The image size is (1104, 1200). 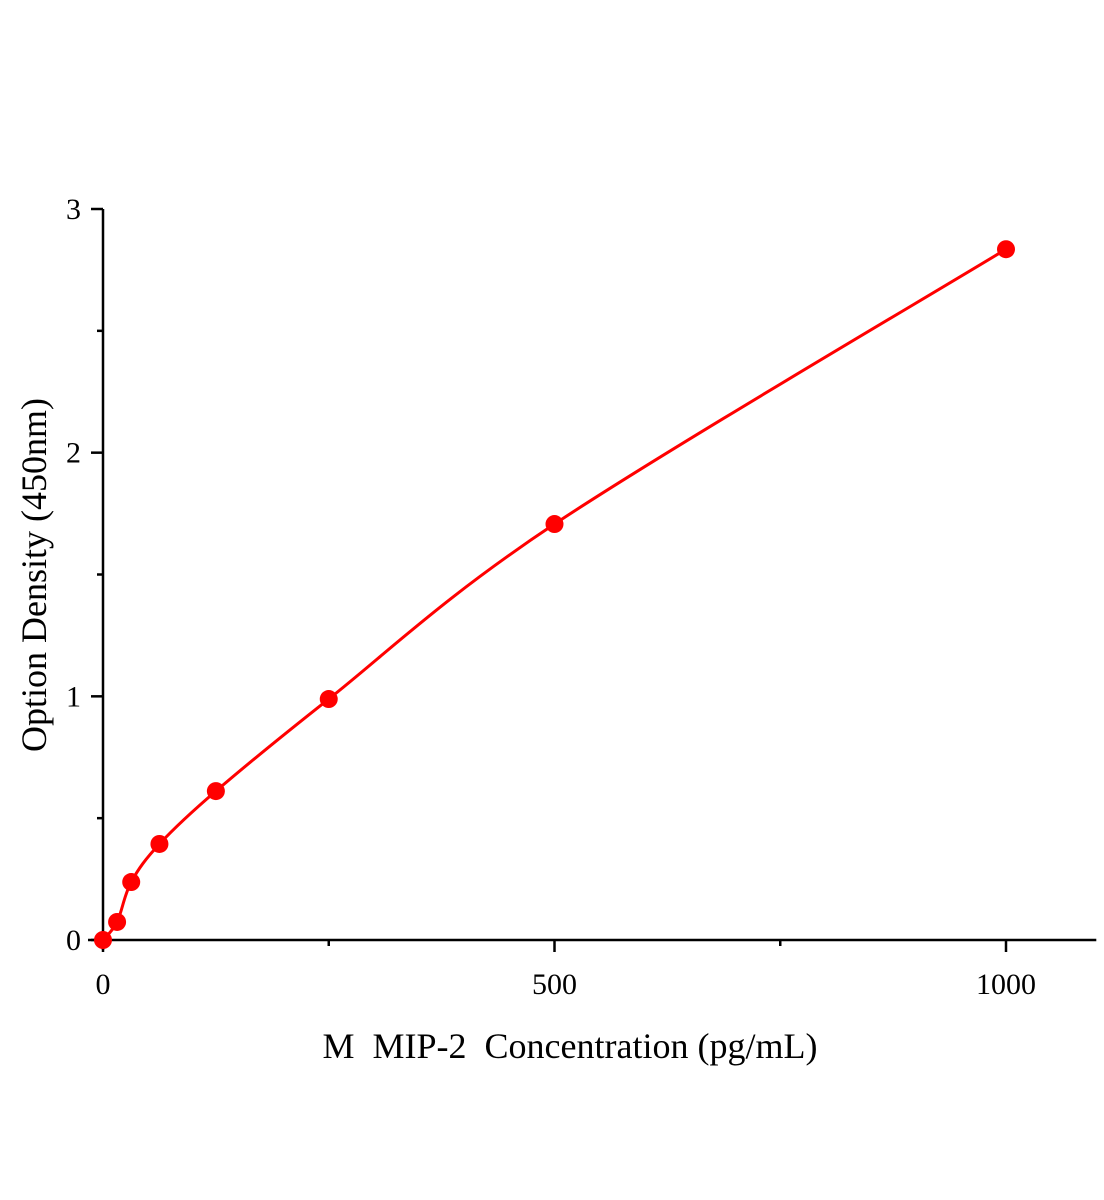 I want to click on x-tick-label: 0, so click(x=103, y=984).